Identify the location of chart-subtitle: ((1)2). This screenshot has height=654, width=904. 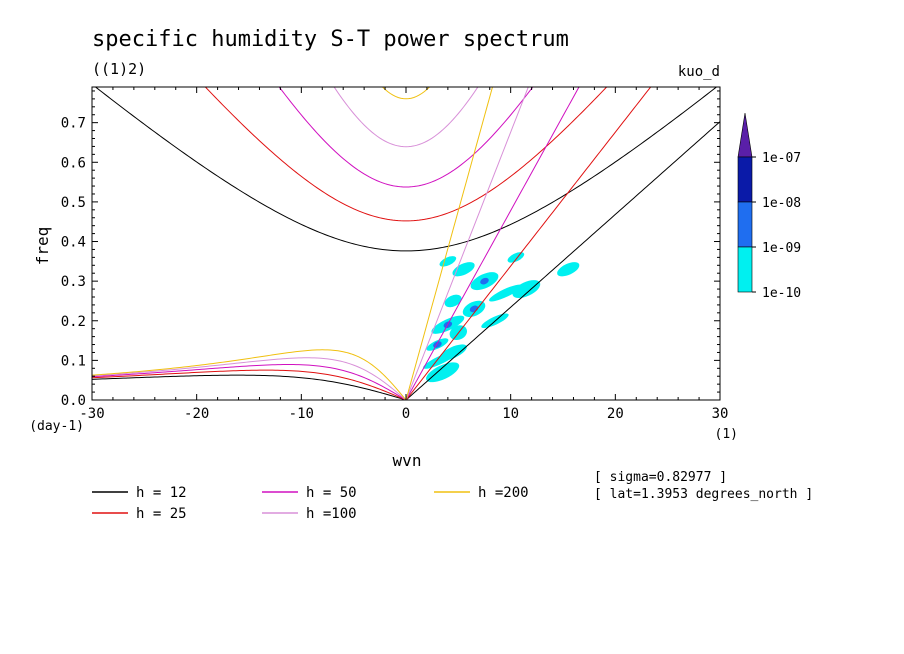
(119, 69).